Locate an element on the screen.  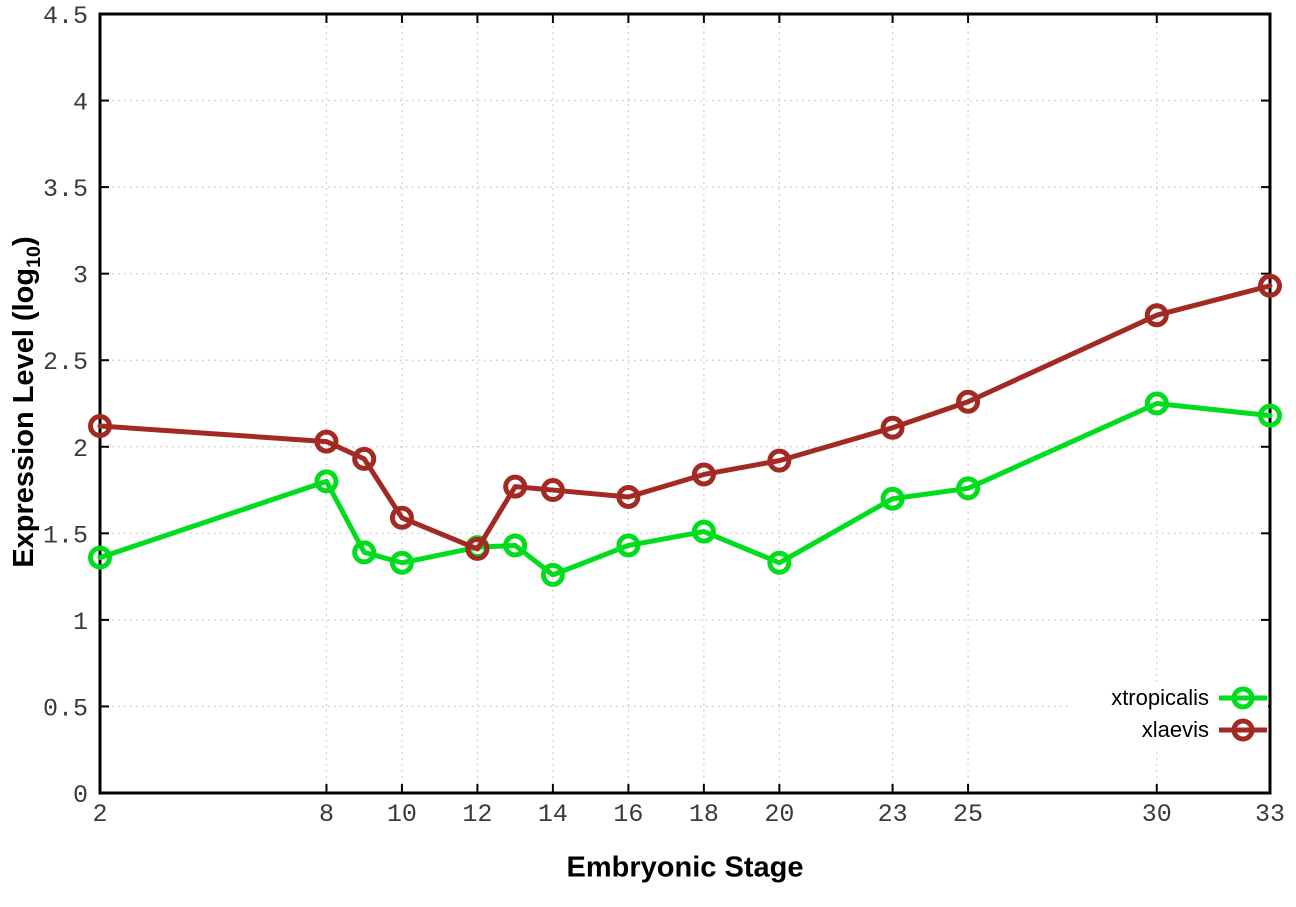
x-tick-label: 2 is located at coordinates (99, 814).